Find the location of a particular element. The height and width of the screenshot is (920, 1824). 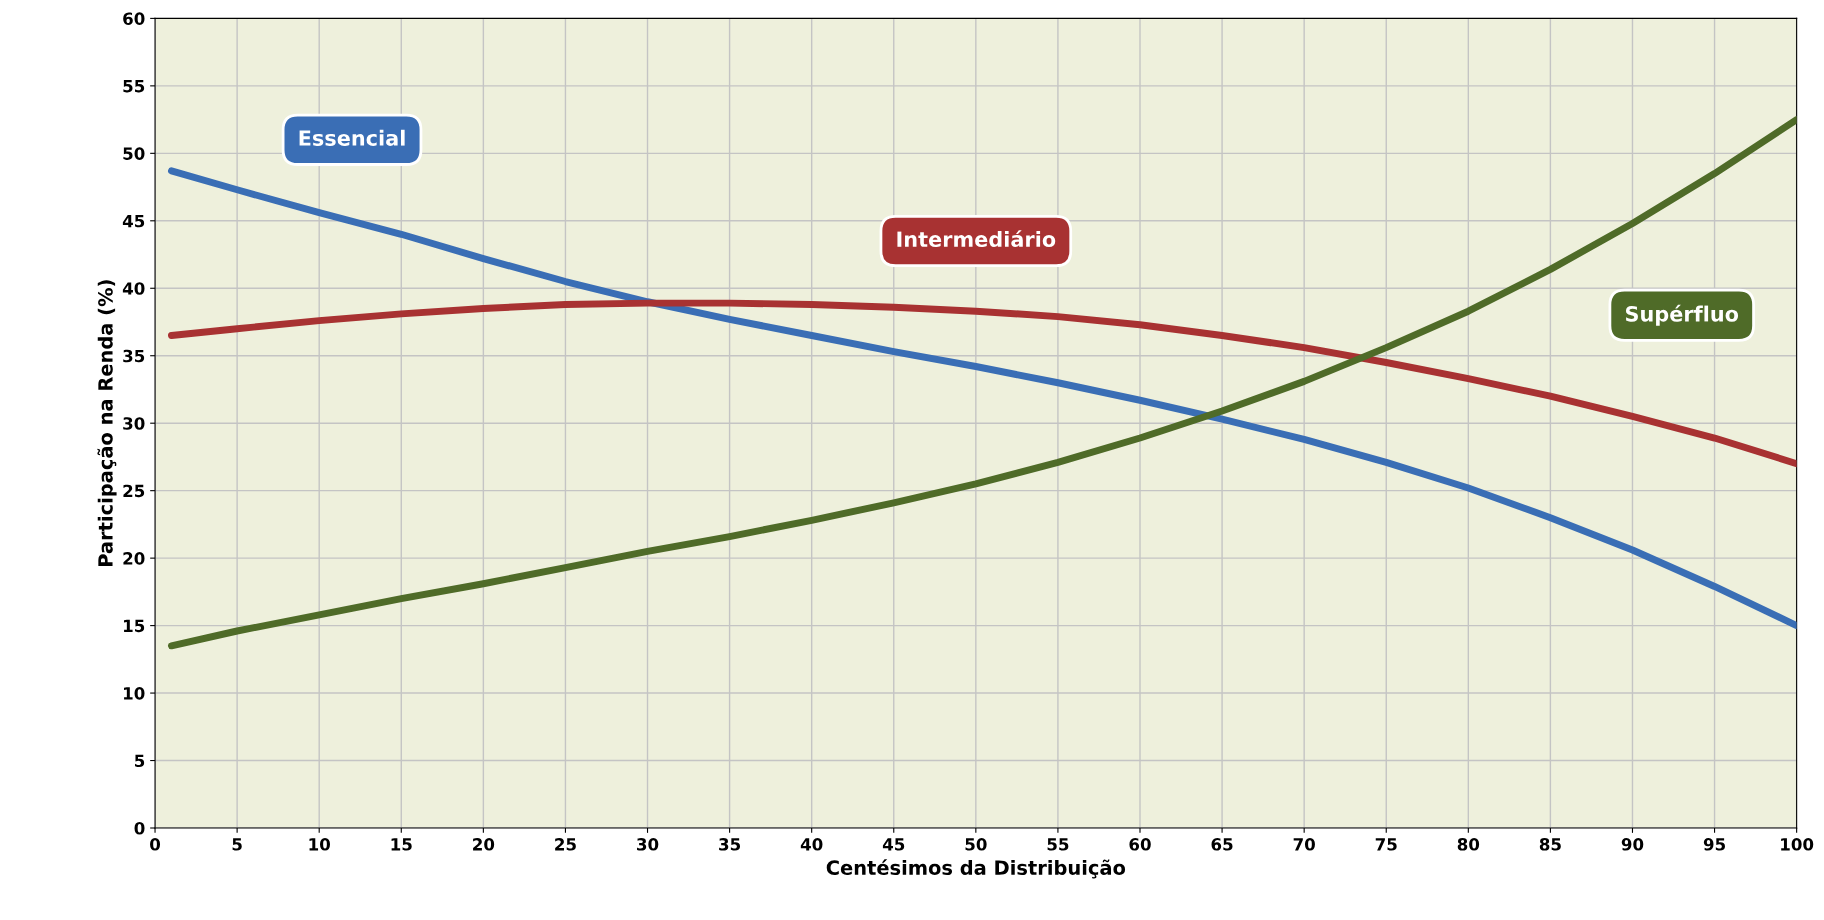

x-tick-label: 15 is located at coordinates (401, 844).